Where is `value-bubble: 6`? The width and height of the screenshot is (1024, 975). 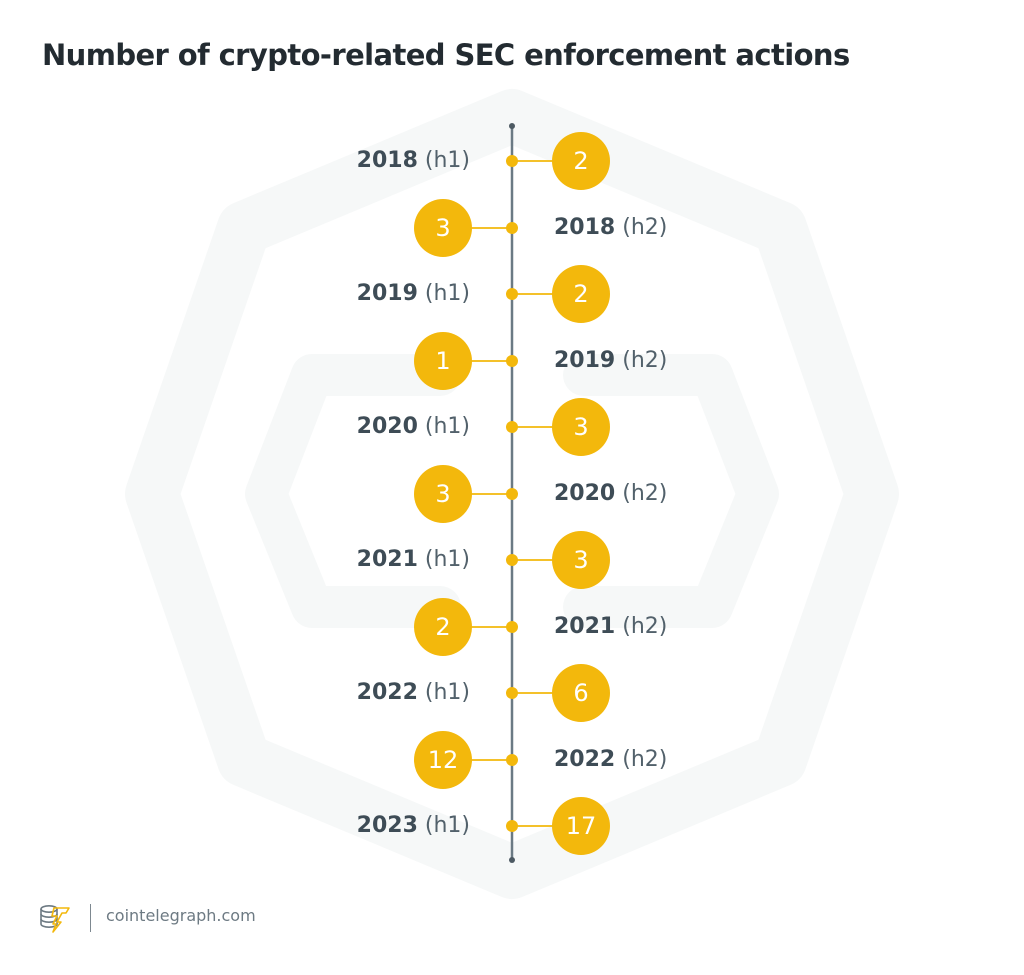 value-bubble: 6 is located at coordinates (581, 693).